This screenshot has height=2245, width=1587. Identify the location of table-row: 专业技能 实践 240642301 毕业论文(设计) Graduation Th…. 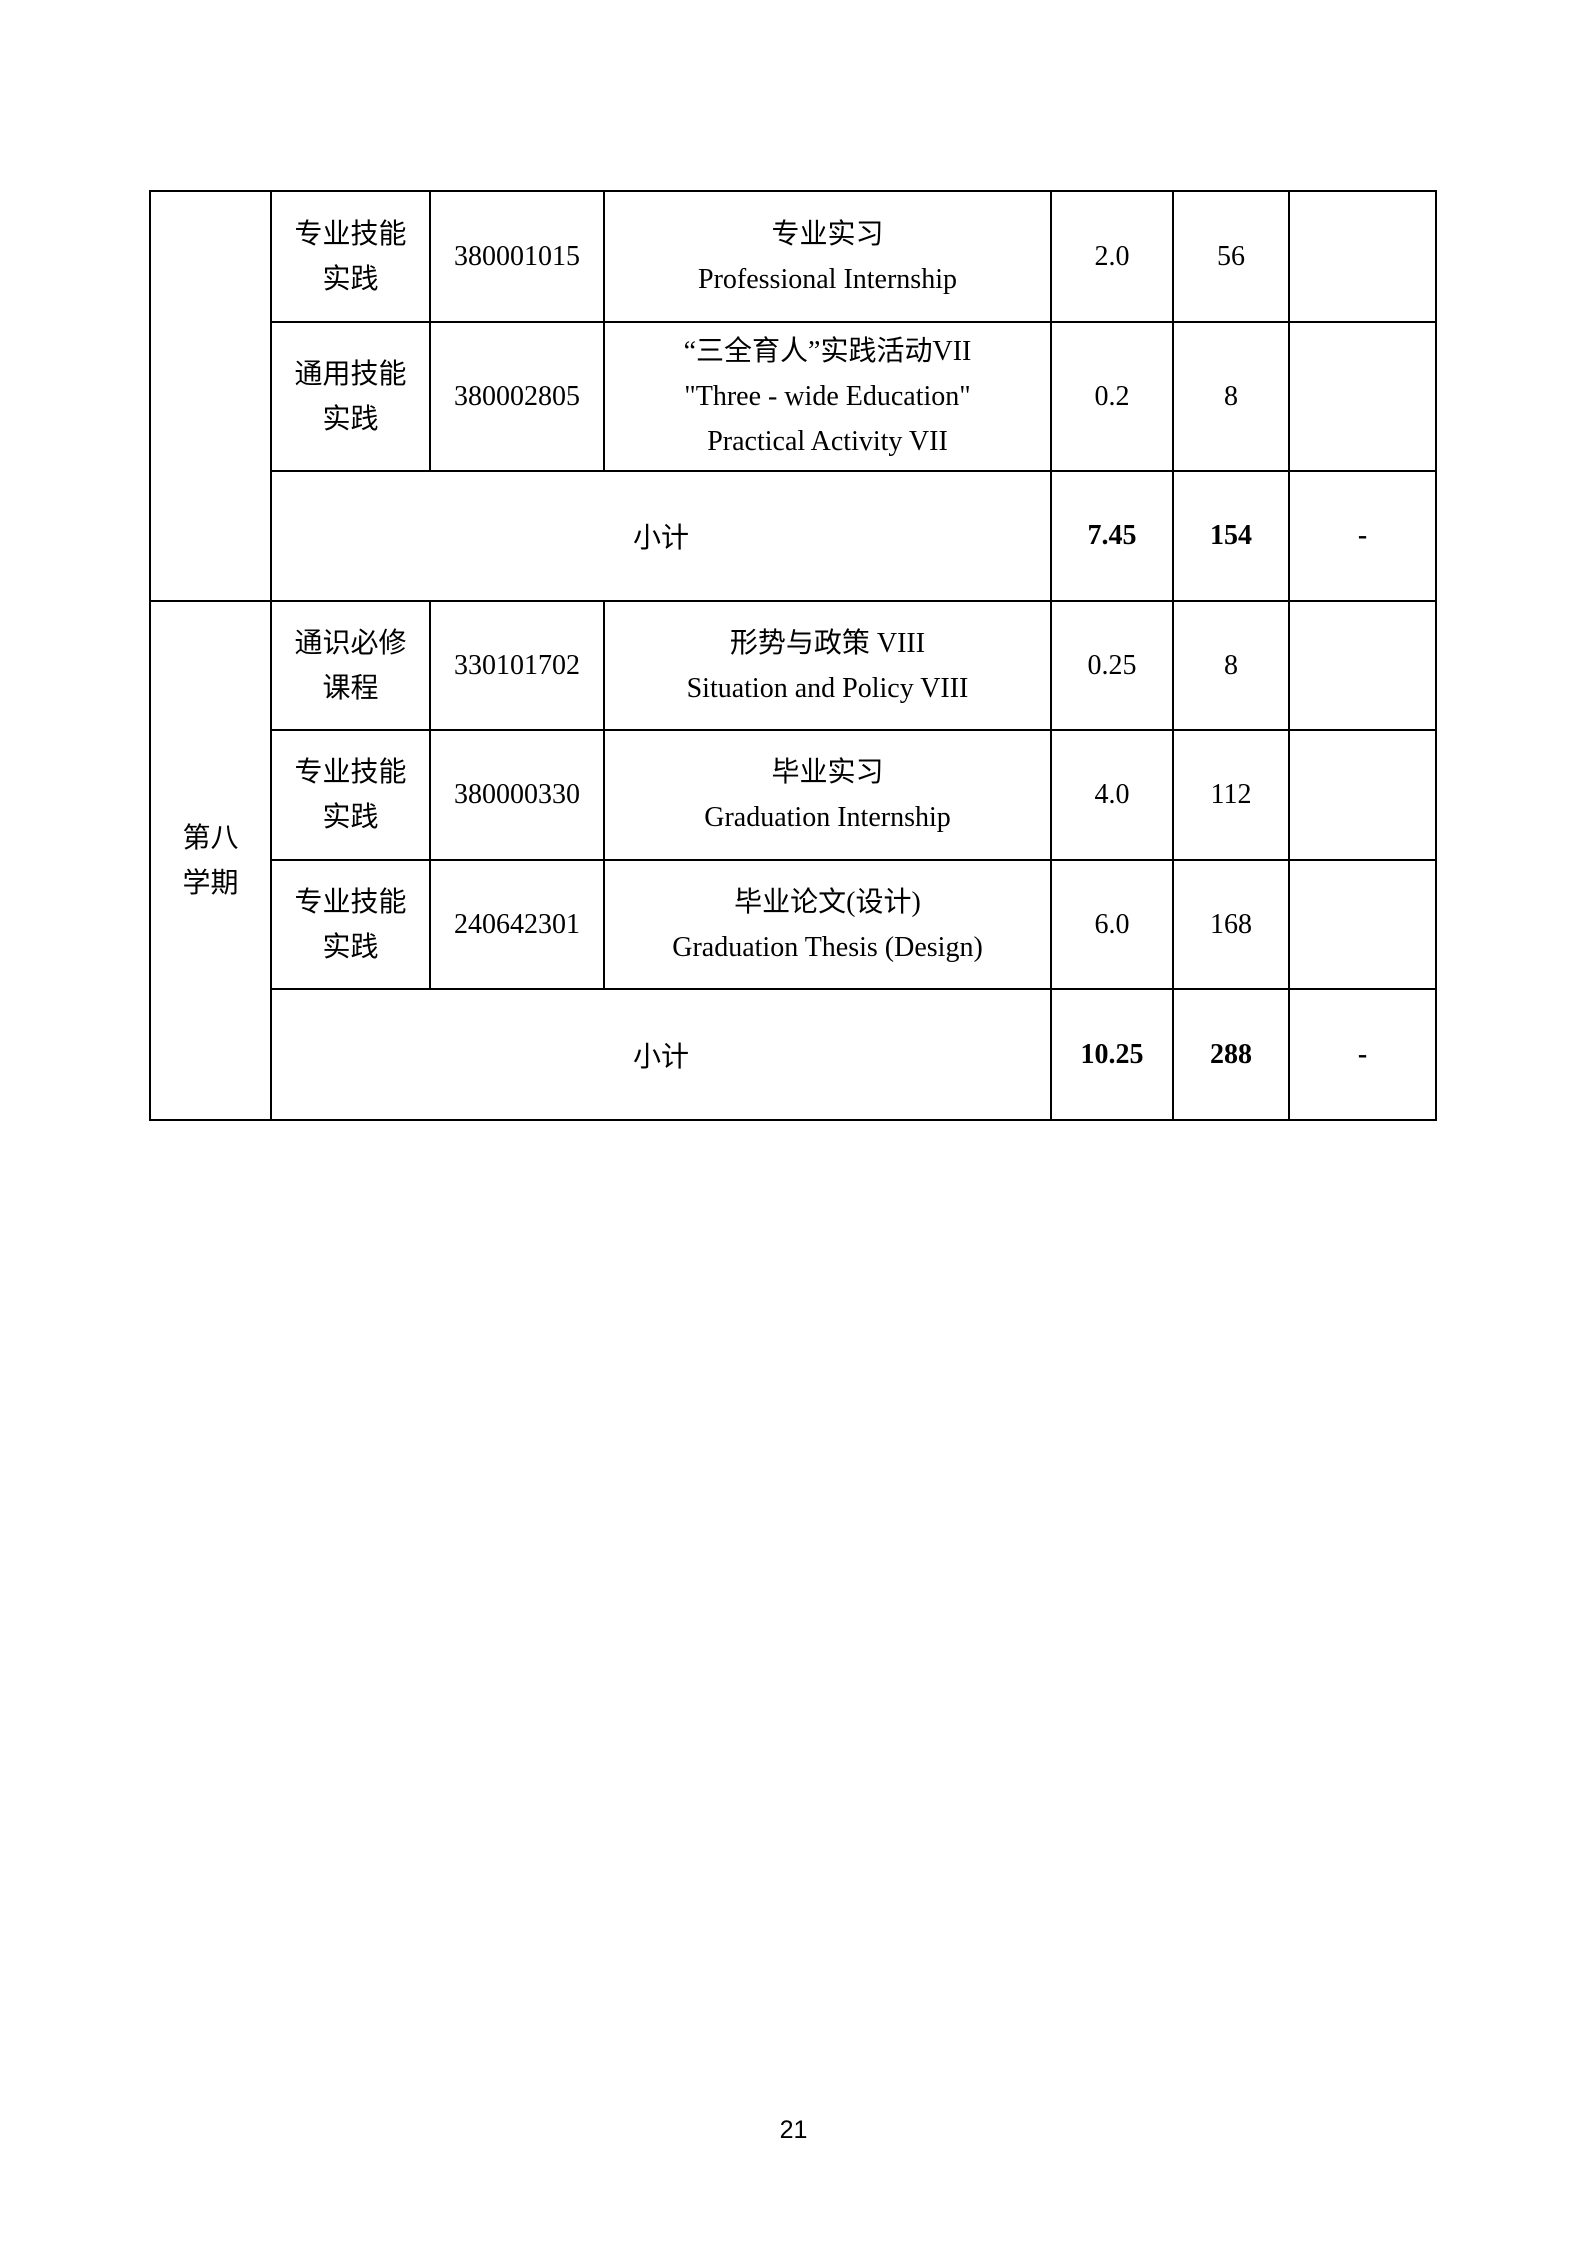
(793, 924).